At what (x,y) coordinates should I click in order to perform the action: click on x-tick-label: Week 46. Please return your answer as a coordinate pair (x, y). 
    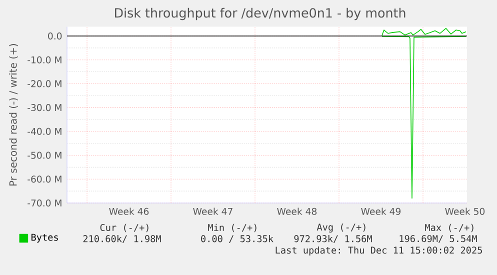
    Looking at the image, I should click on (129, 211).